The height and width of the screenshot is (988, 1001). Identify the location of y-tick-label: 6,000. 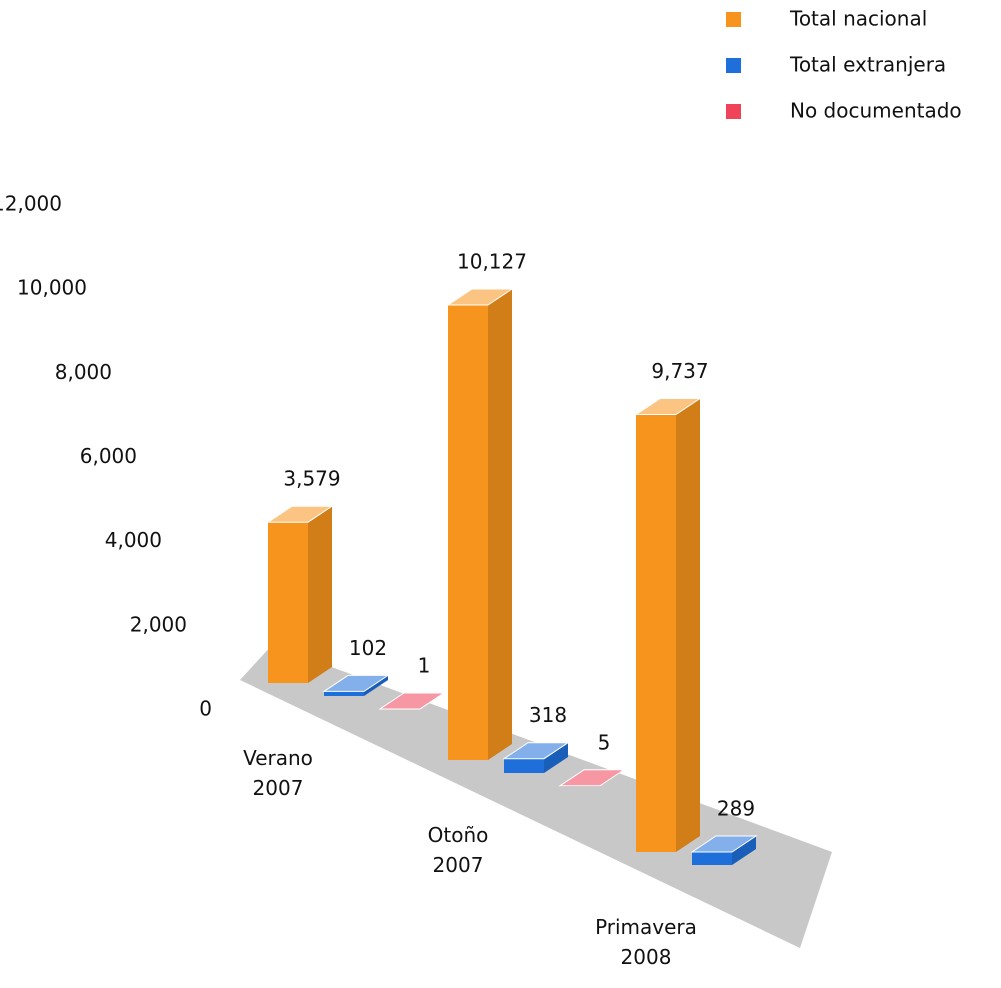
(108, 456).